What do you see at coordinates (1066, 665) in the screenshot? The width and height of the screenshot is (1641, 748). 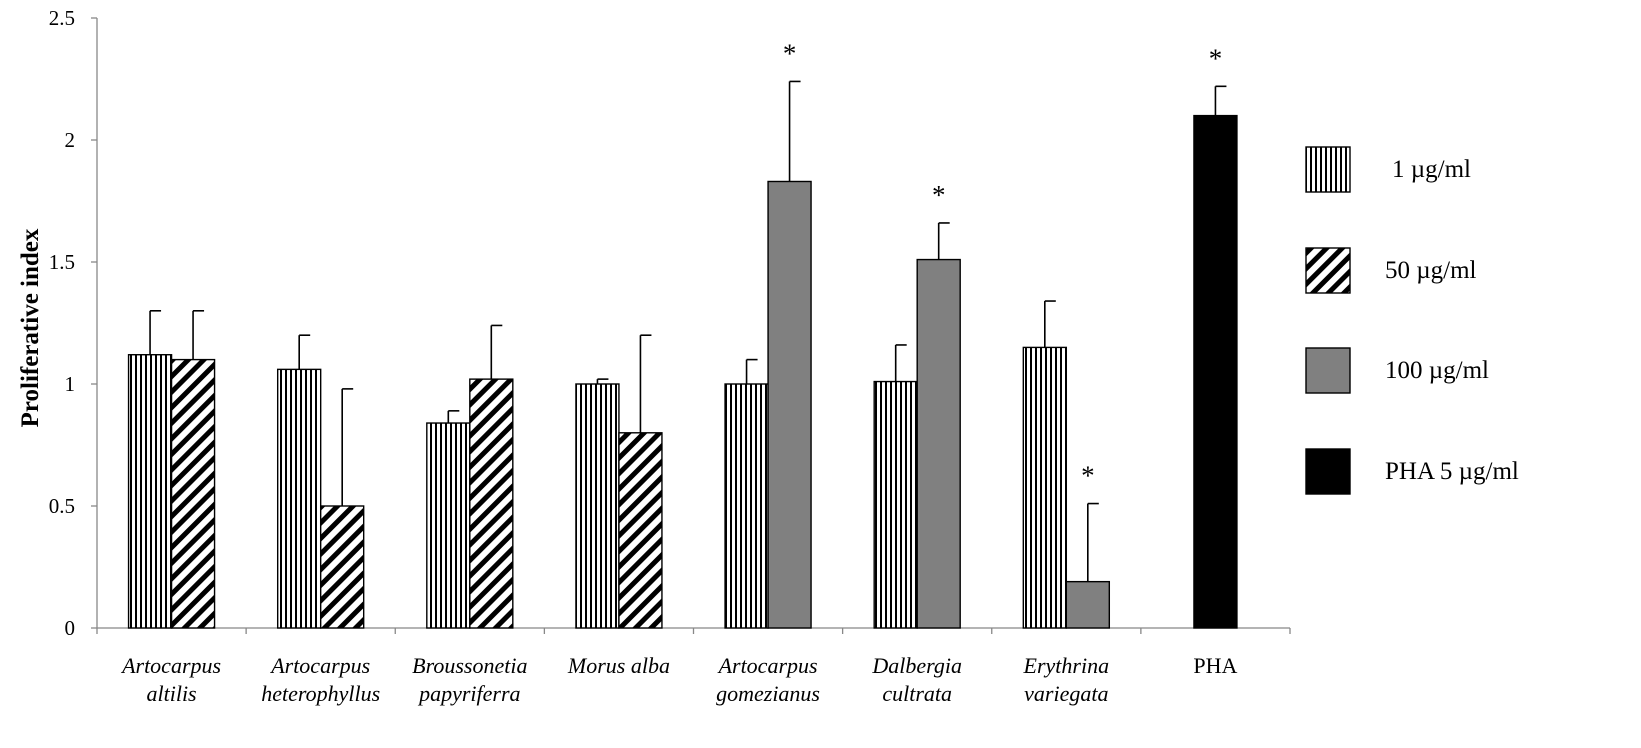 I see `x-category-label: Erythrina` at bounding box center [1066, 665].